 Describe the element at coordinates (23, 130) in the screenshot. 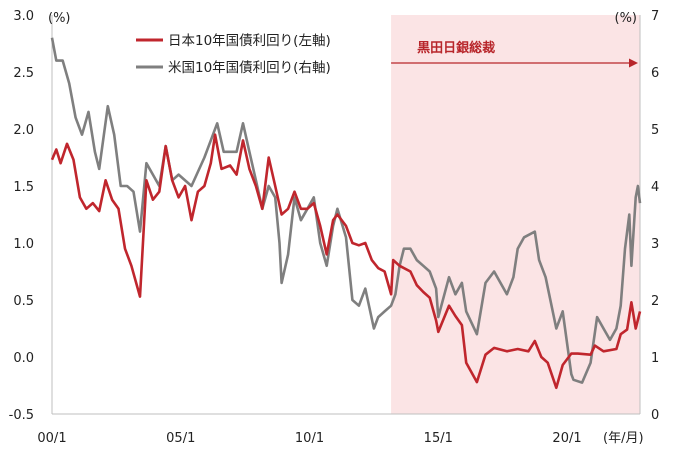

I see `left-tick-label: 2.0` at that location.